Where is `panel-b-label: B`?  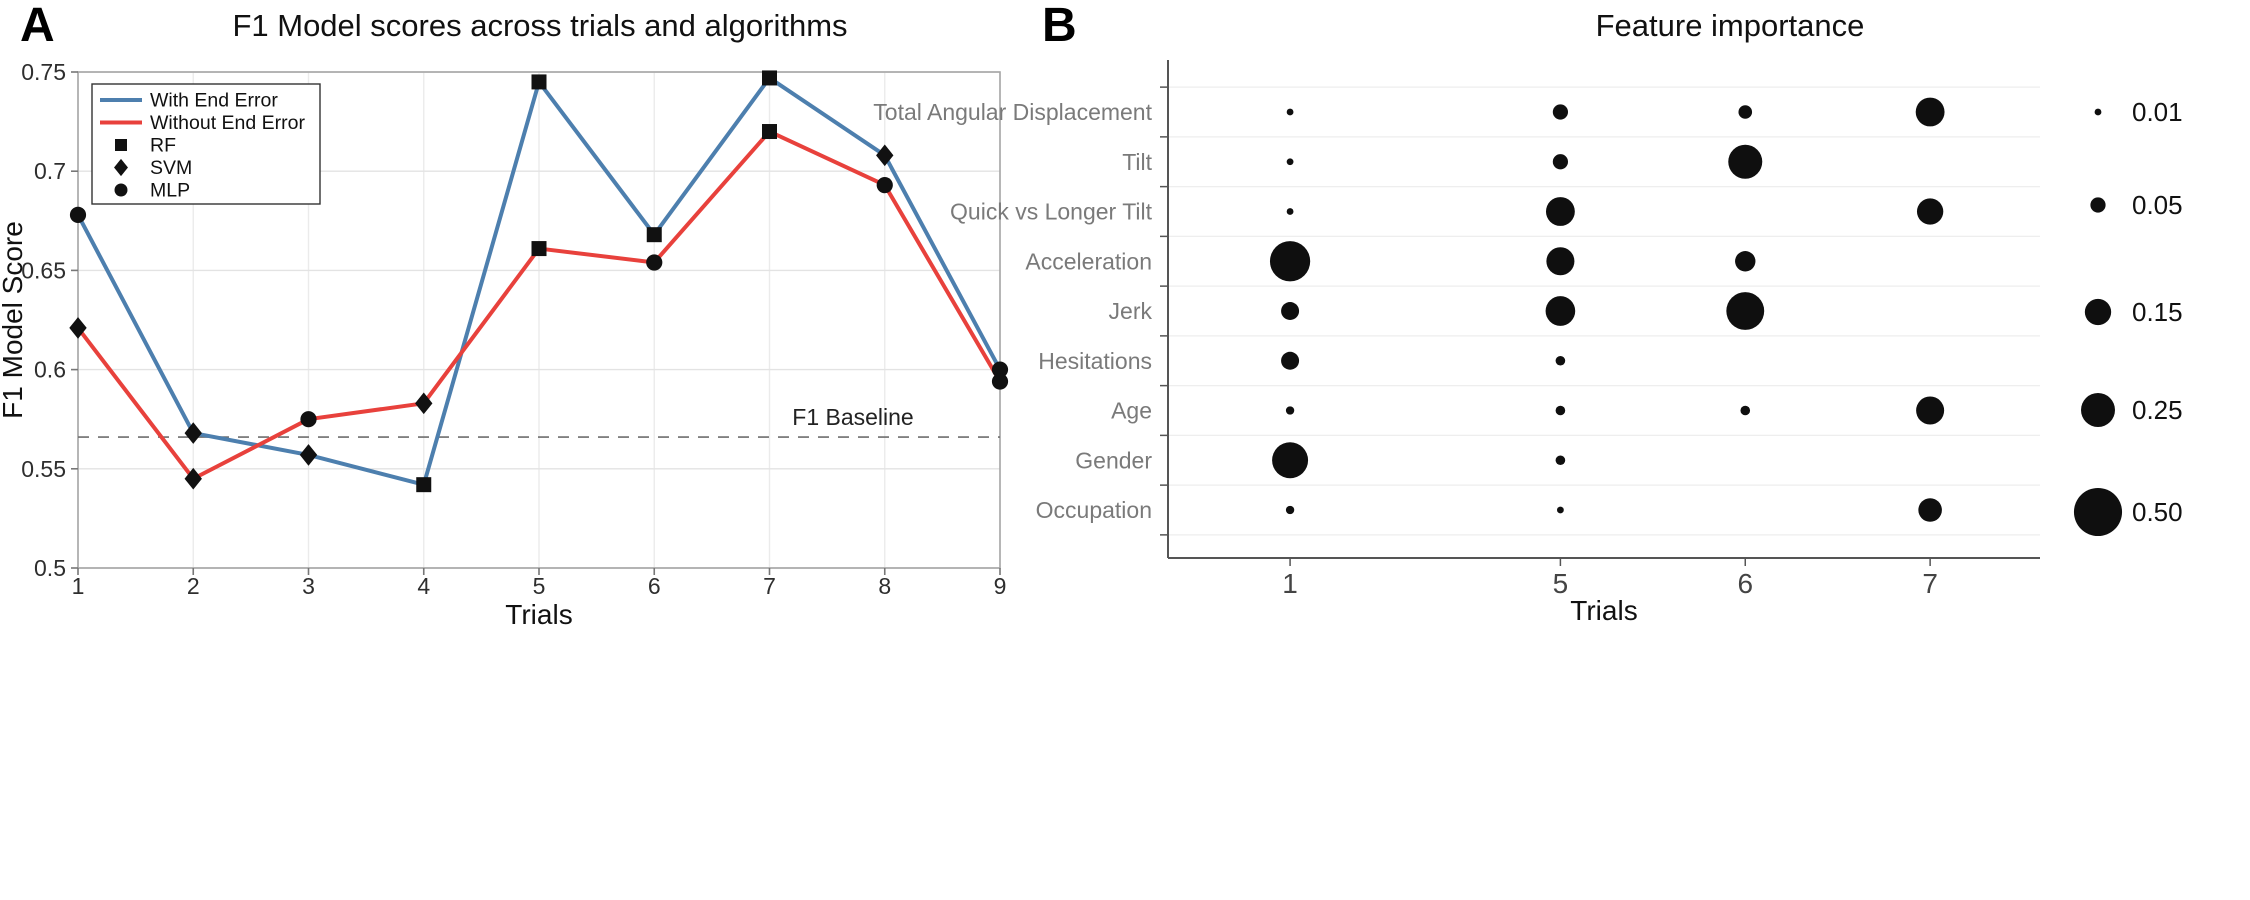
panel-b-label: B is located at coordinates (1059, 26).